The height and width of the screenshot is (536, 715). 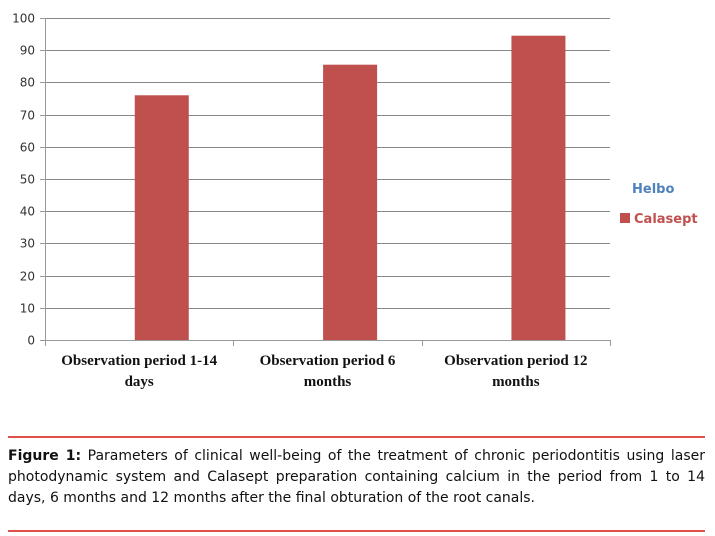 What do you see at coordinates (139, 382) in the screenshot?
I see `x-category-label: days` at bounding box center [139, 382].